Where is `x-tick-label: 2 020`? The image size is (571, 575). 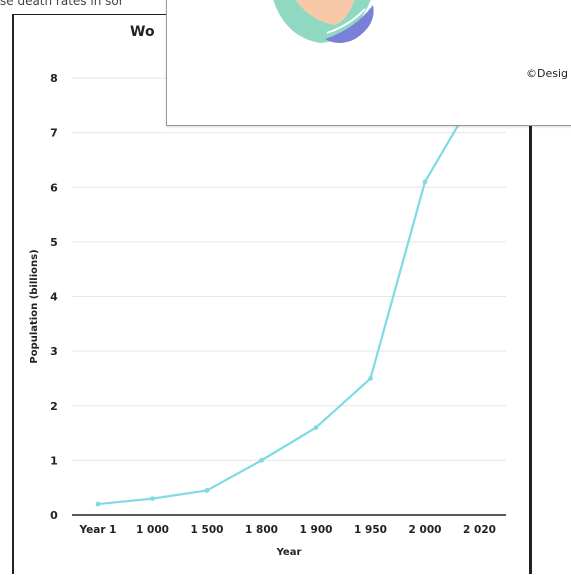
x-tick-label: 2 020 is located at coordinates (479, 530).